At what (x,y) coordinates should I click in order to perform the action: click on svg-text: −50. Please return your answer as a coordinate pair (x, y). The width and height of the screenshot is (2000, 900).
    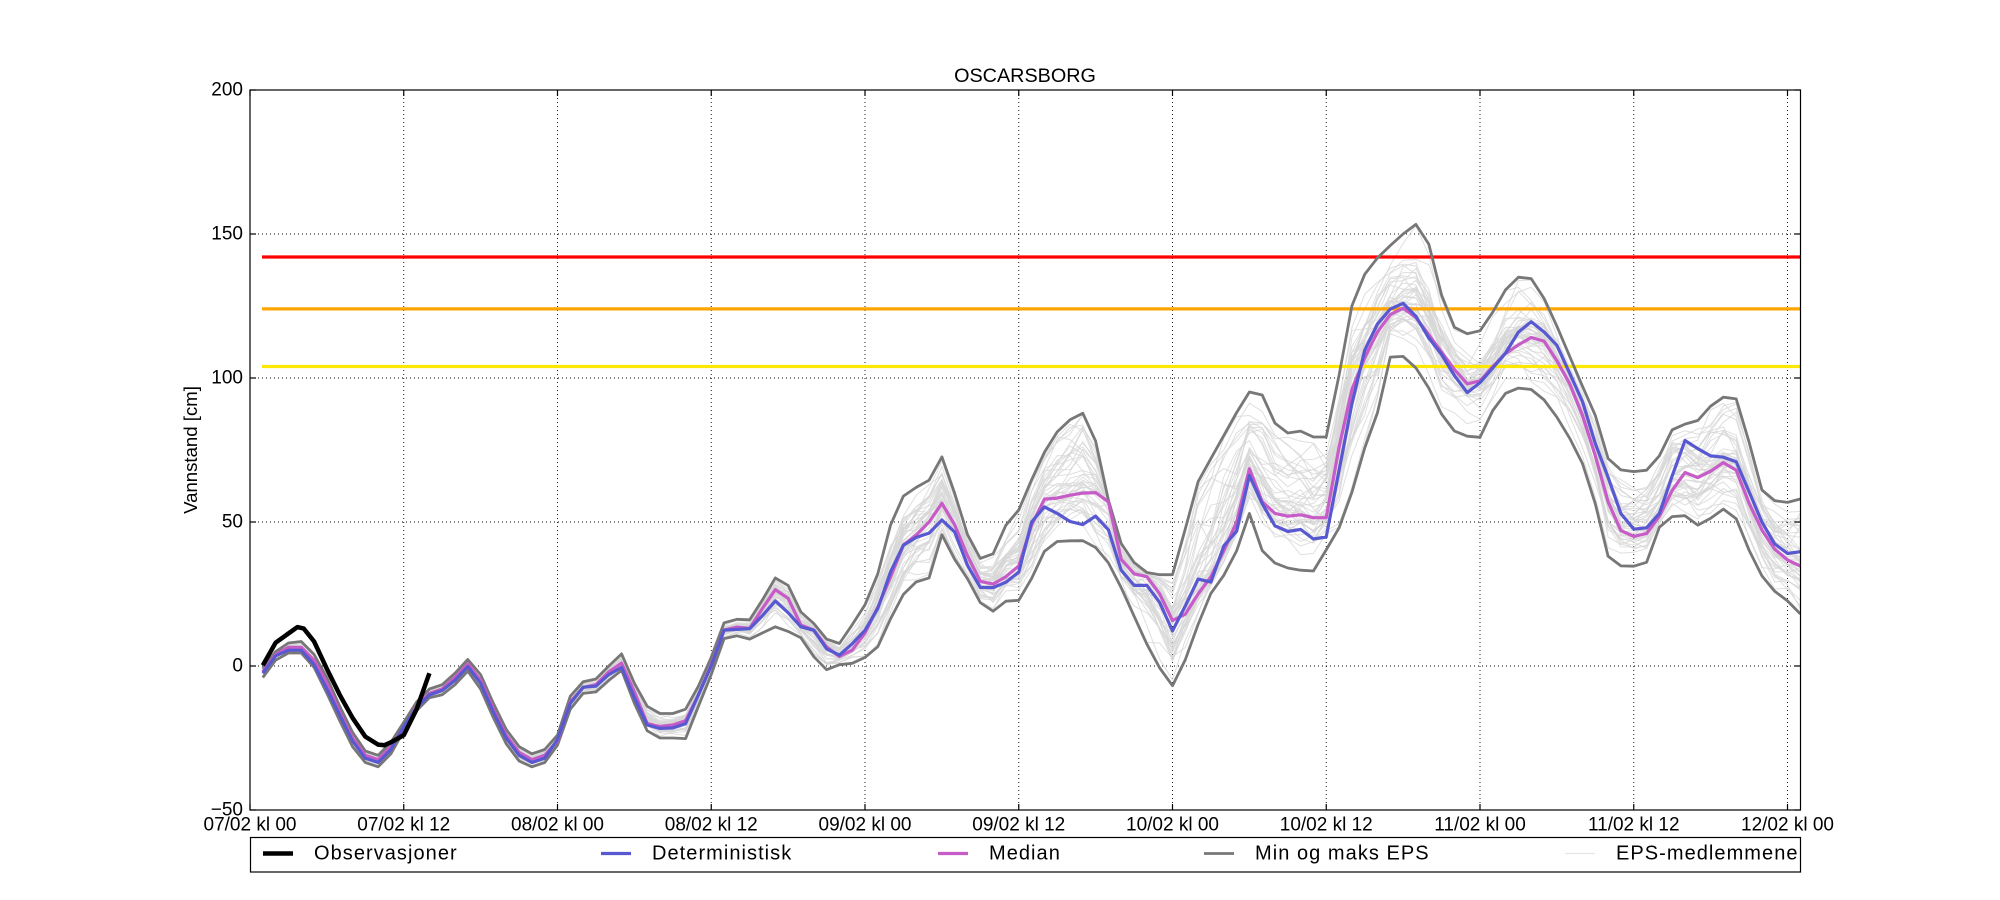
    Looking at the image, I should click on (227, 809).